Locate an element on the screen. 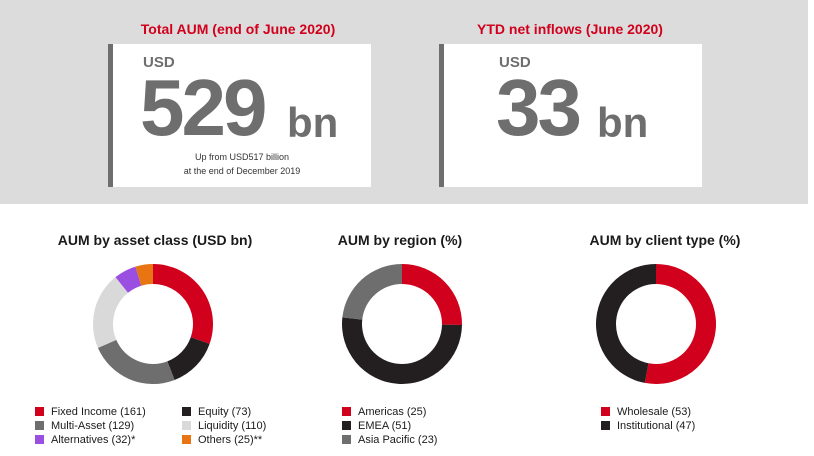  legend-others: Others (25)** is located at coordinates (222, 440).